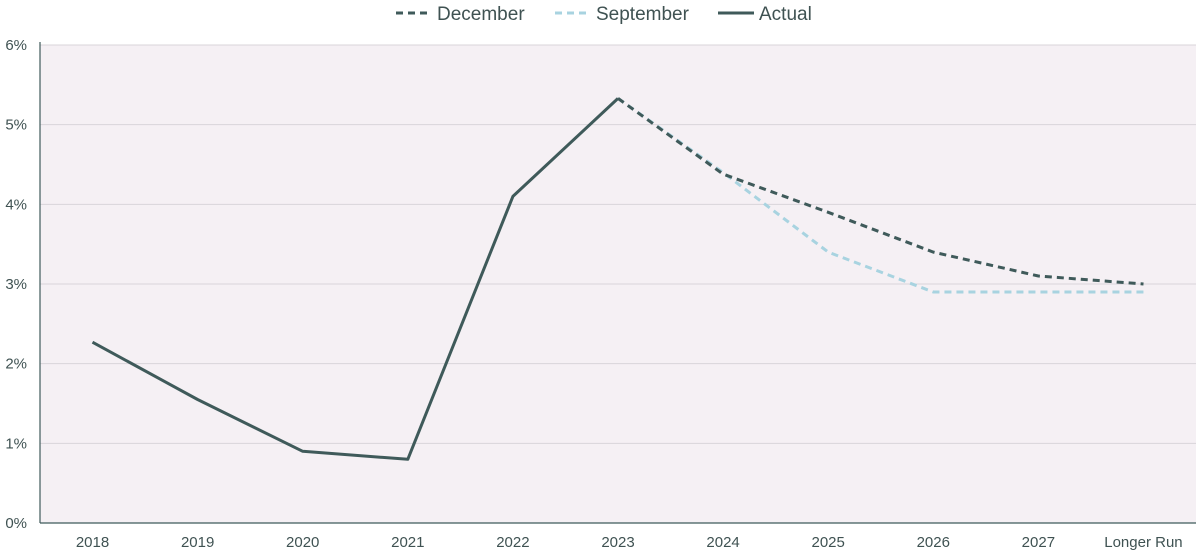 This screenshot has height=557, width=1202. What do you see at coordinates (407, 542) in the screenshot?
I see `x-tick-label: 2021` at bounding box center [407, 542].